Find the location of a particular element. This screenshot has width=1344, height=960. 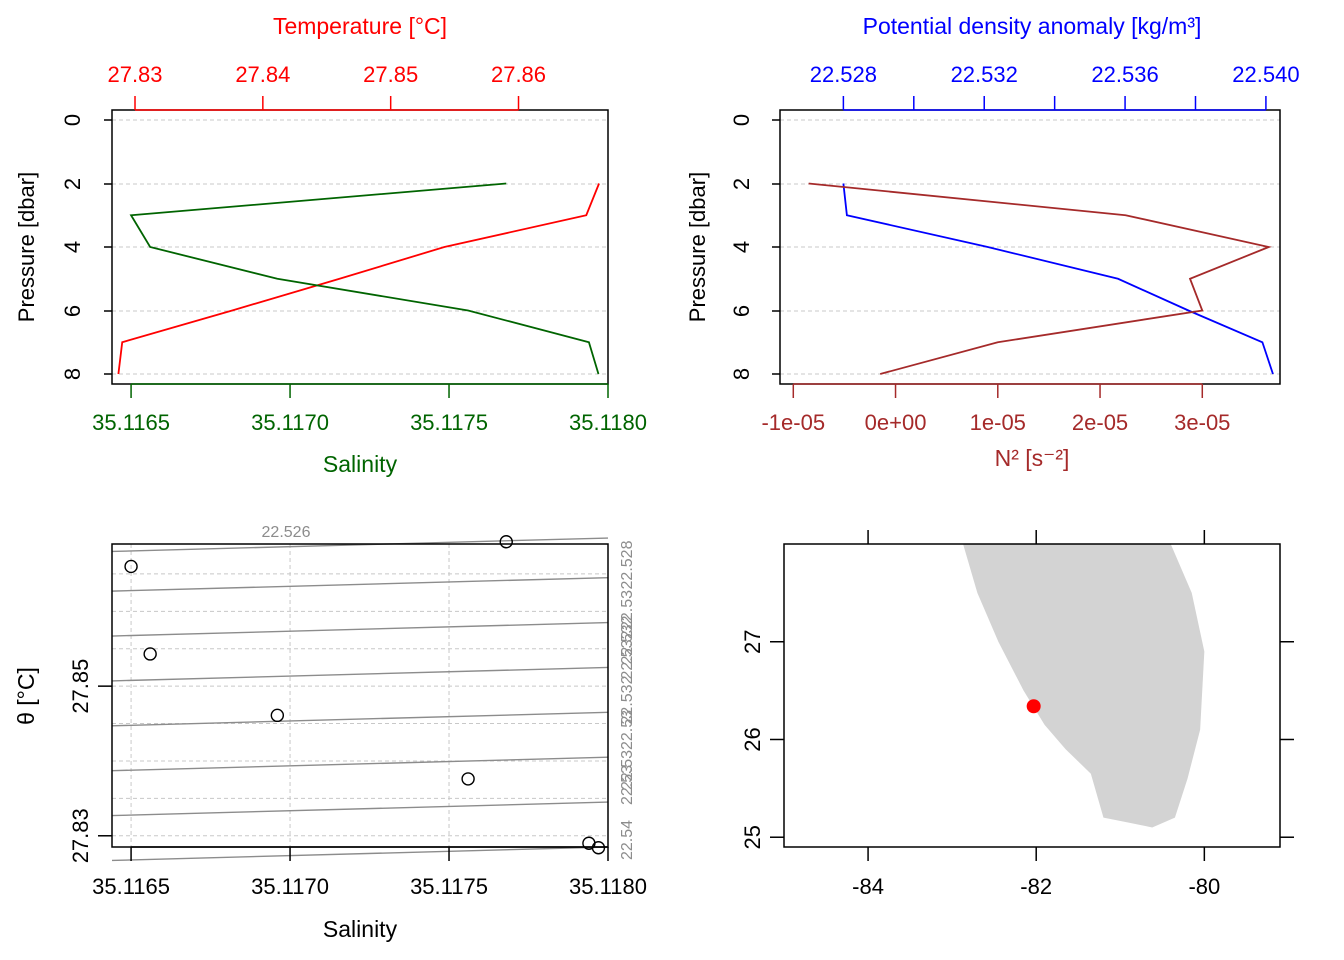

ts-grid is located at coordinates (360, 695).